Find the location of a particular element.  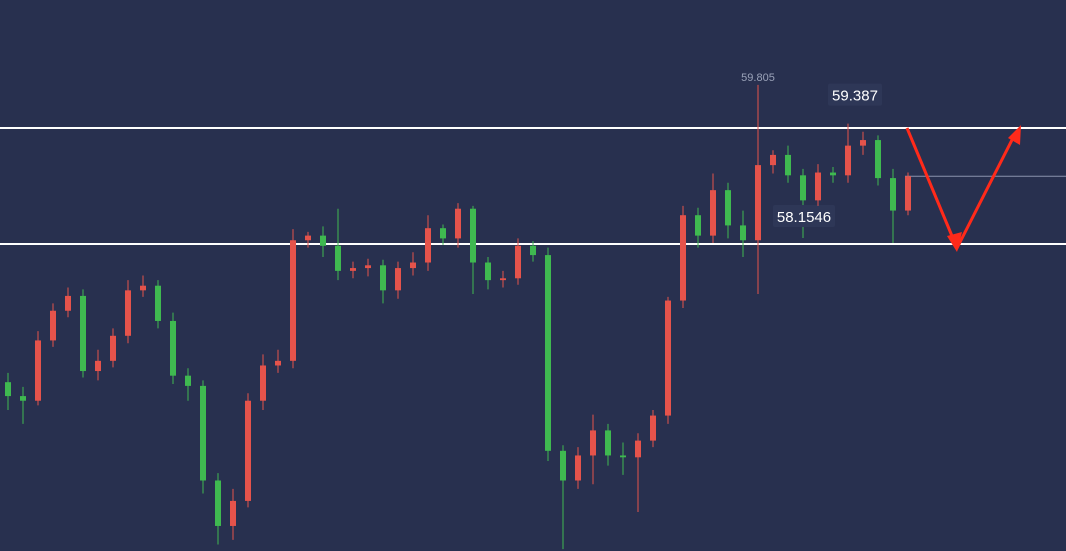

high-label: 59.387 is located at coordinates (855, 96).